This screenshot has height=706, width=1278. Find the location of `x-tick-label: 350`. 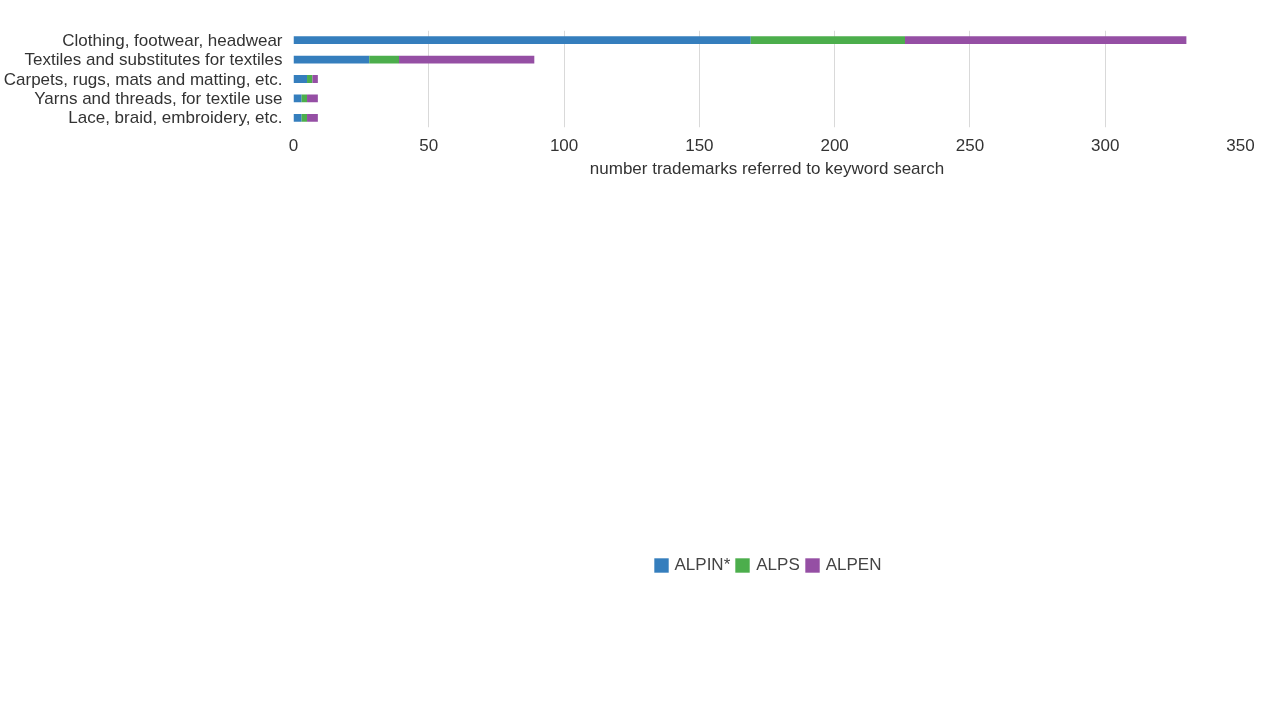

x-tick-label: 350 is located at coordinates (1240, 145).